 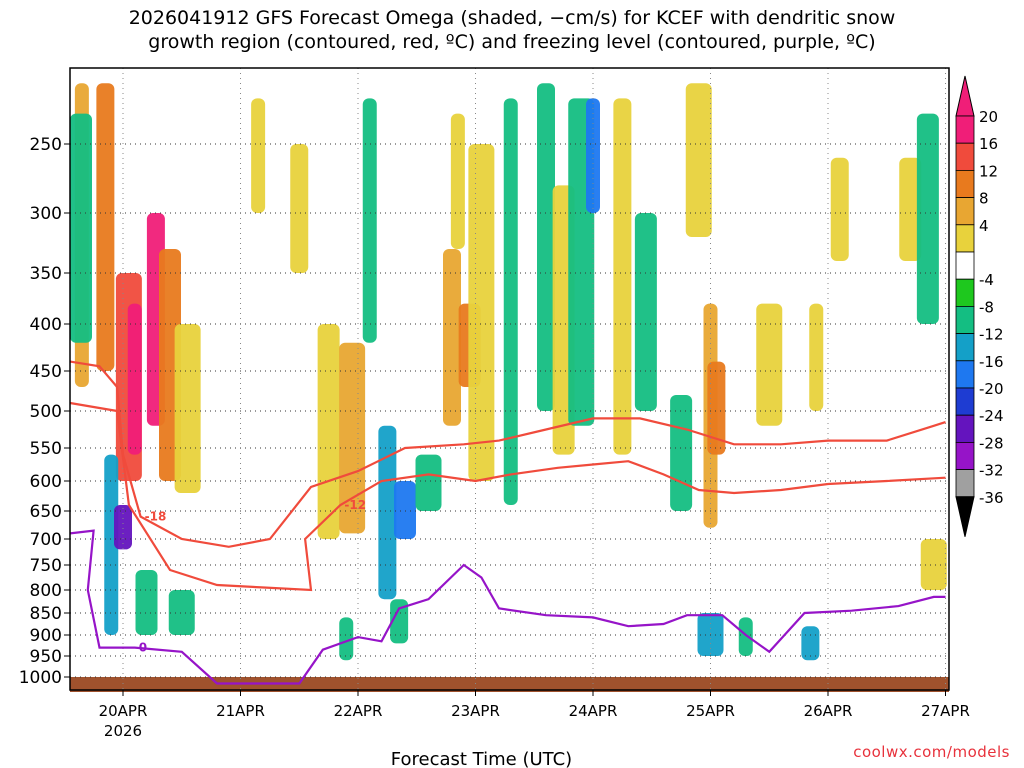 What do you see at coordinates (46, 540) in the screenshot?
I see `y-tick-label: 700` at bounding box center [46, 540].